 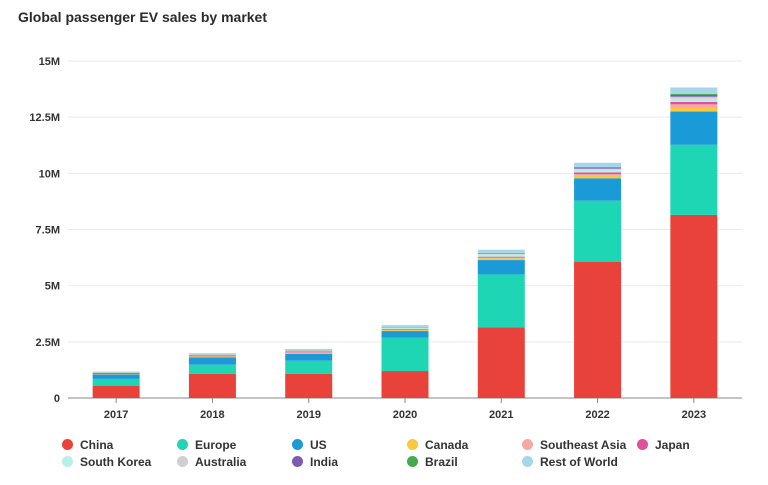 I want to click on legend-item-japan: Japan, so click(x=687, y=444).